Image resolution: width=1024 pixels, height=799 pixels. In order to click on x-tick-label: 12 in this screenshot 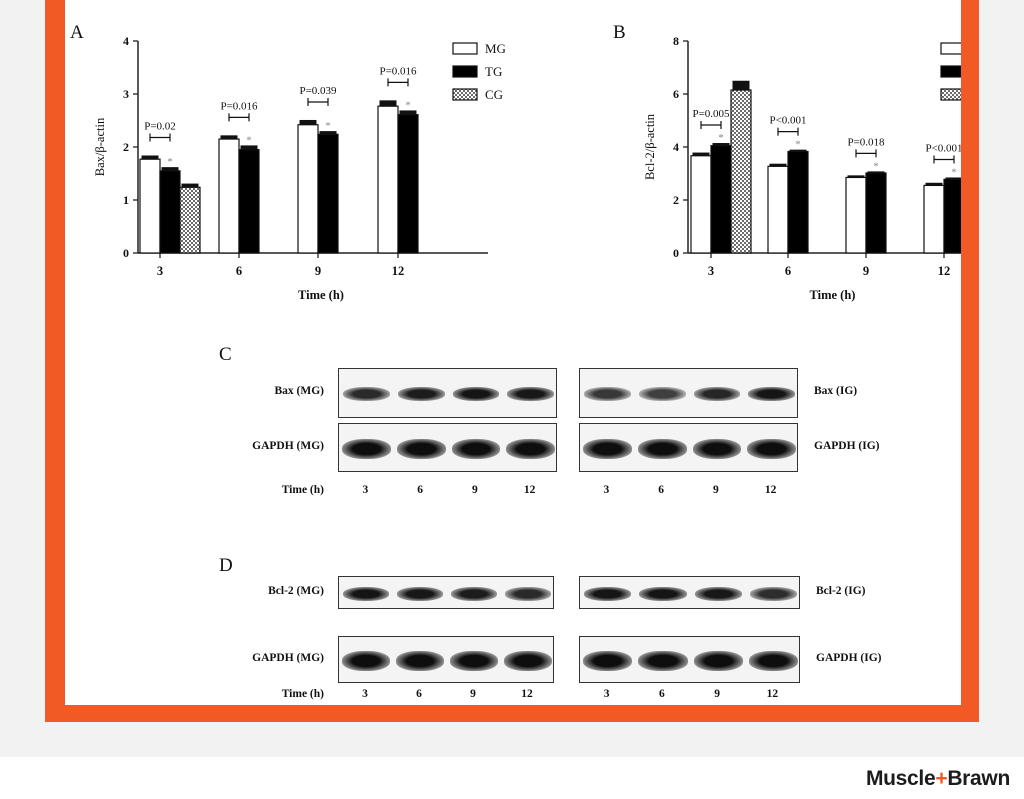, I will do `click(398, 271)`.